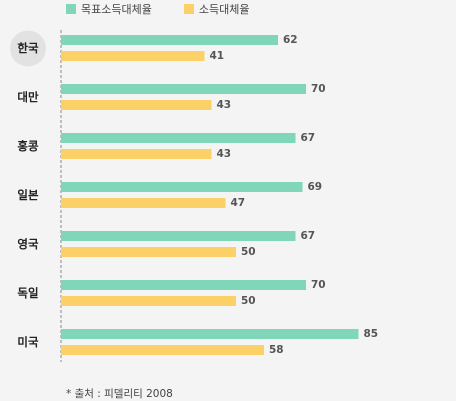  I want to click on legend-swatch-actual, so click(188, 9).